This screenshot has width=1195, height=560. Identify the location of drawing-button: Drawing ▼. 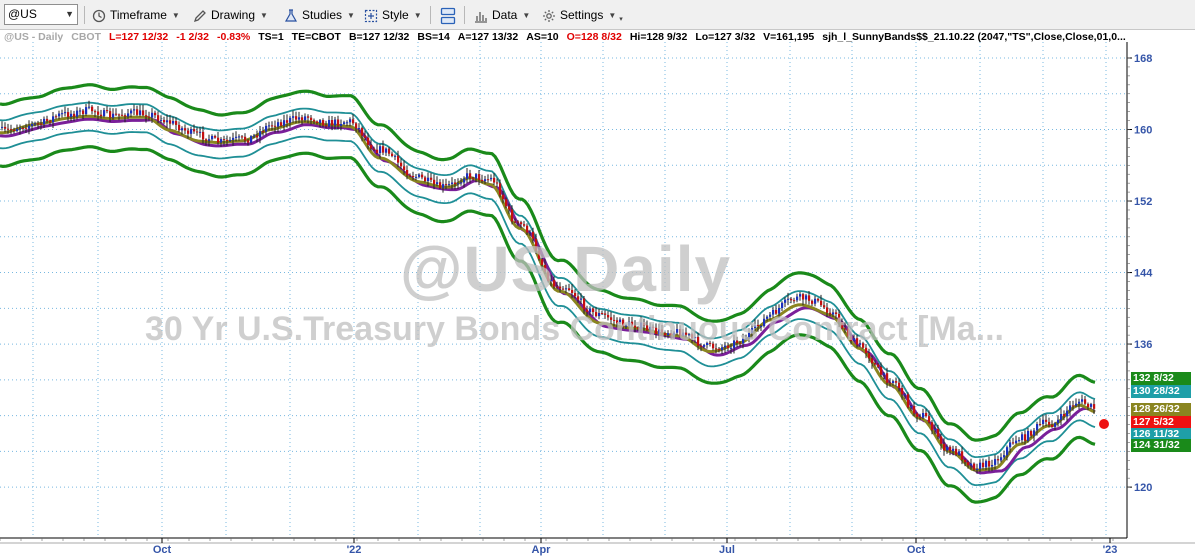
(230, 15).